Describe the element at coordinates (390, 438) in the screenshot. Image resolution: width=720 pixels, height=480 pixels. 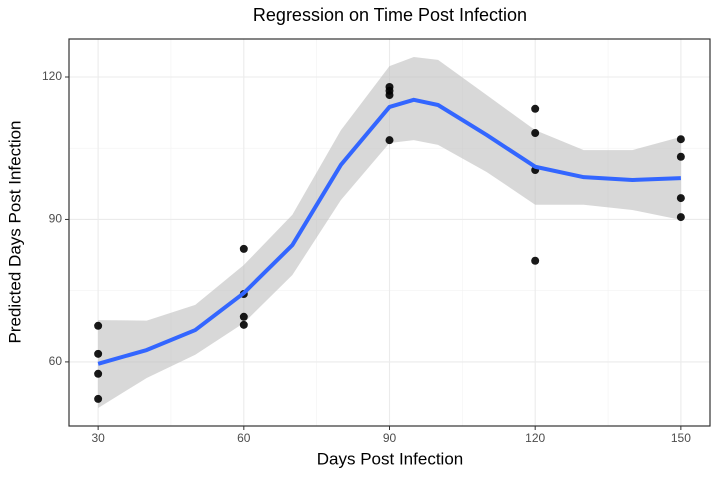
I see `x-tick-label: 90` at that location.